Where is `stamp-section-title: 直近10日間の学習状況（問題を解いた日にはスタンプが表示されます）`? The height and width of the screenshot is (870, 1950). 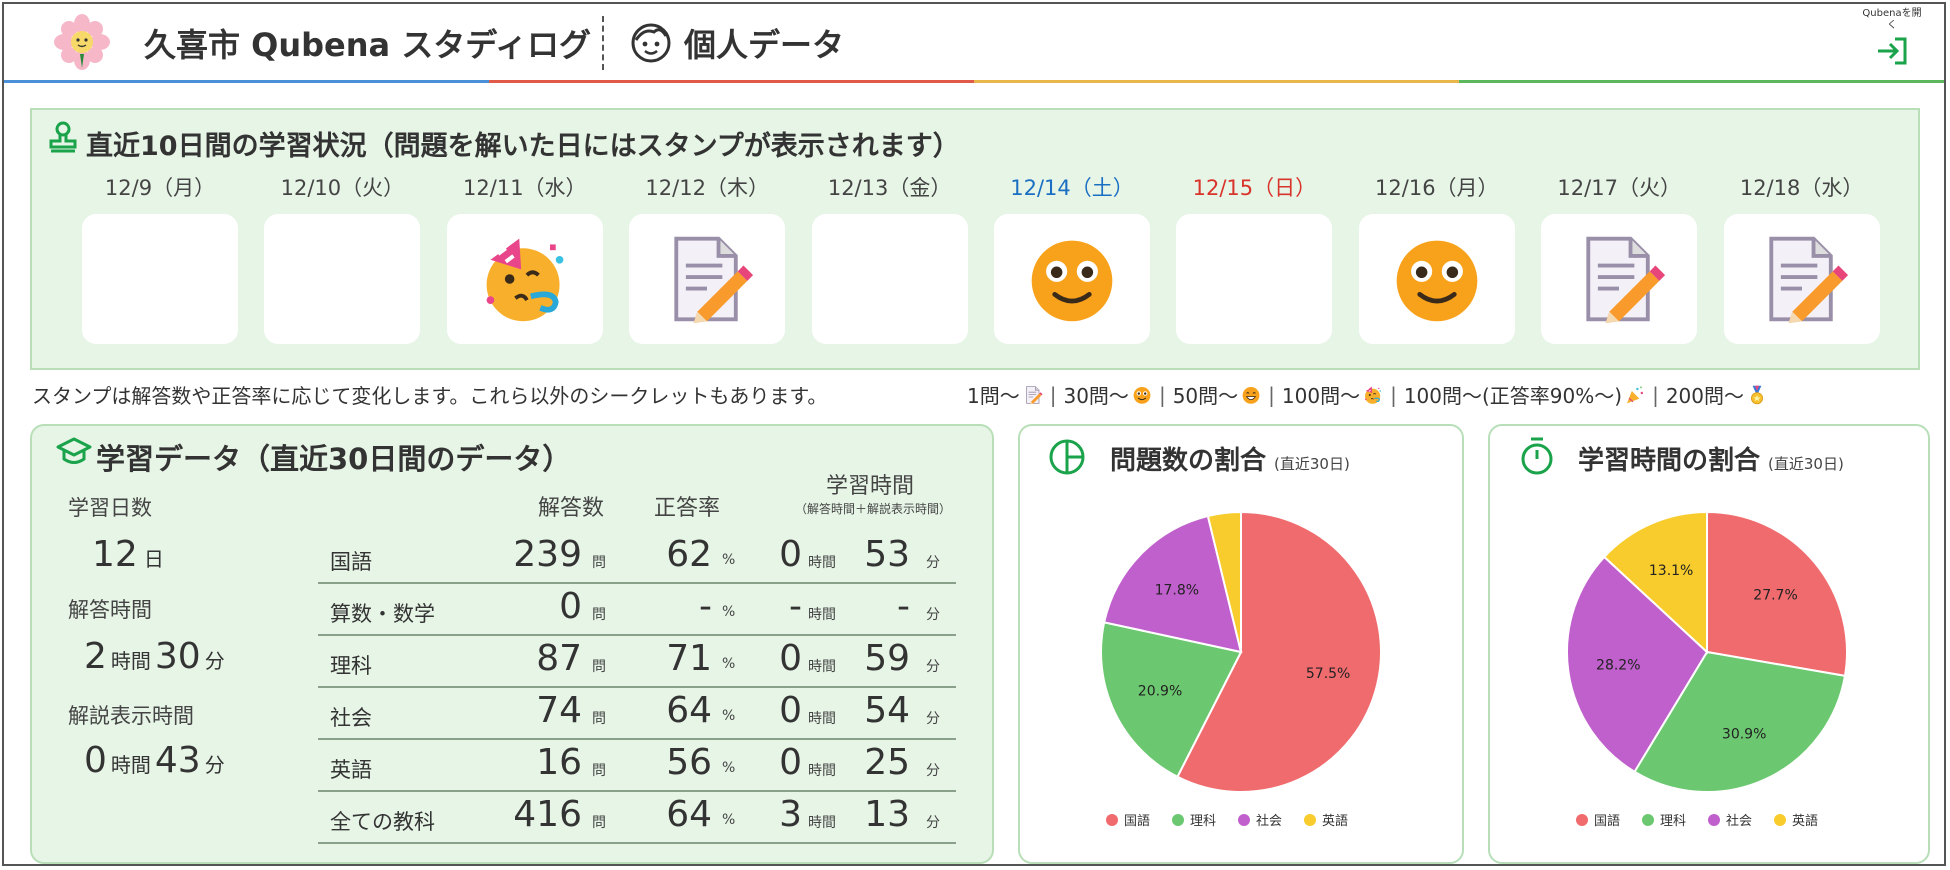 stamp-section-title: 直近10日間の学習状況（問題を解いた日にはスタンプが表示されます） is located at coordinates (523, 146).